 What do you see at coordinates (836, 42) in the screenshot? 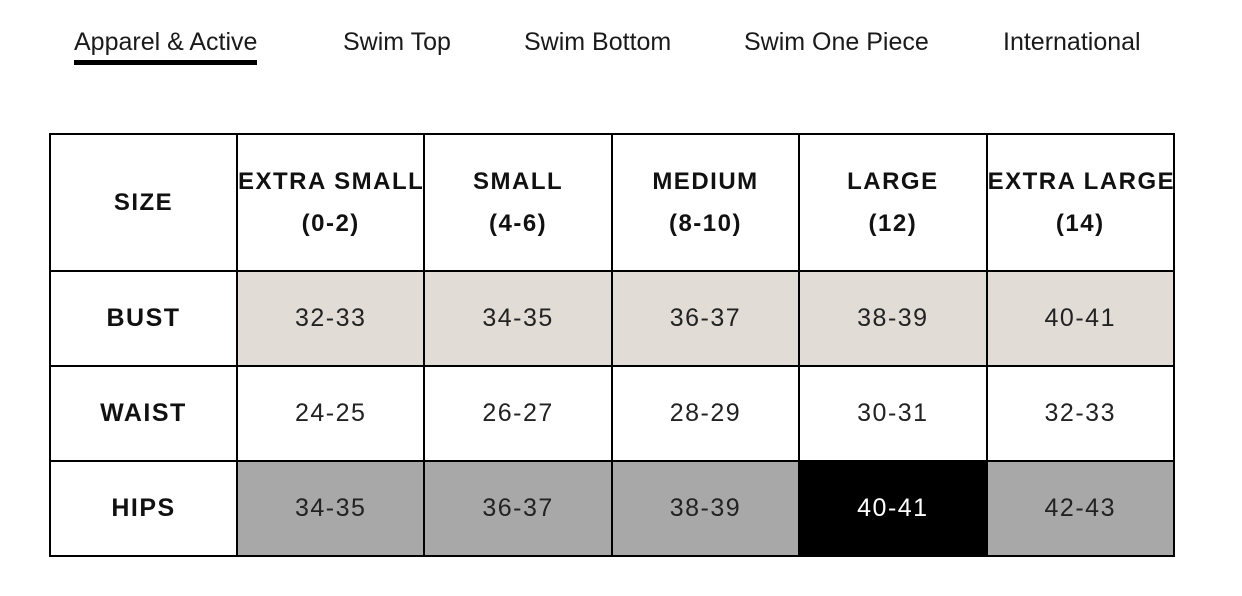
I see `tab-swim-one-piece: Swim One Piece` at bounding box center [836, 42].